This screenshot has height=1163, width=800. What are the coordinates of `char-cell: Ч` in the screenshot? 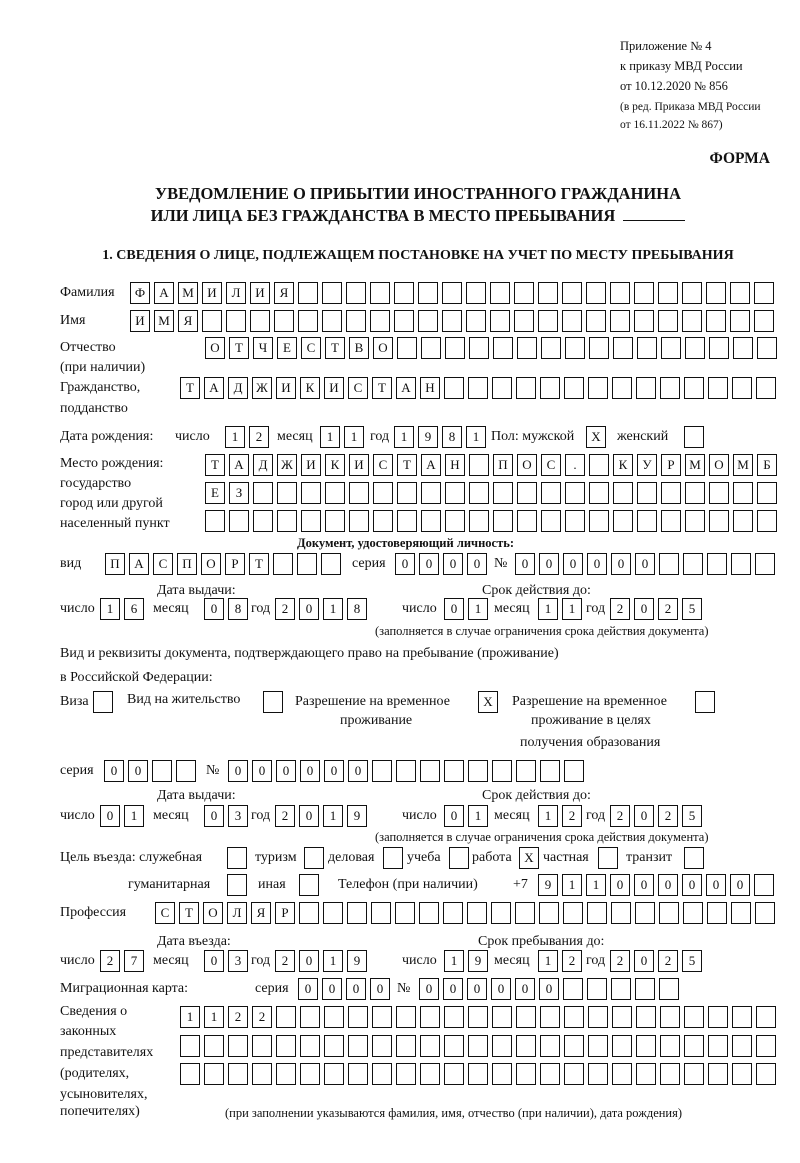 It's located at (263, 348).